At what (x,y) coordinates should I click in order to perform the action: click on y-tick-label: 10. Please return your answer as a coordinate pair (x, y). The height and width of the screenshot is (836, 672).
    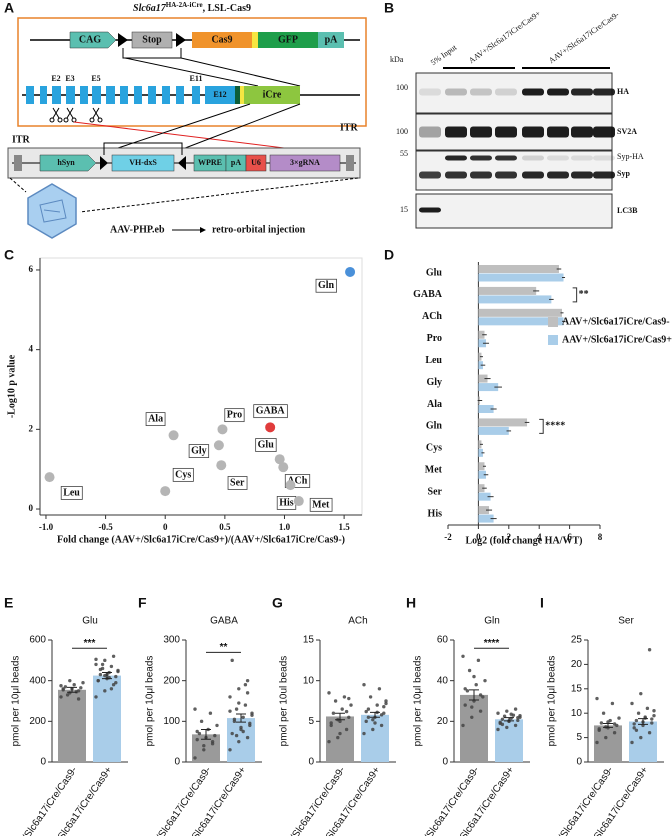
    Looking at the image, I should click on (577, 713).